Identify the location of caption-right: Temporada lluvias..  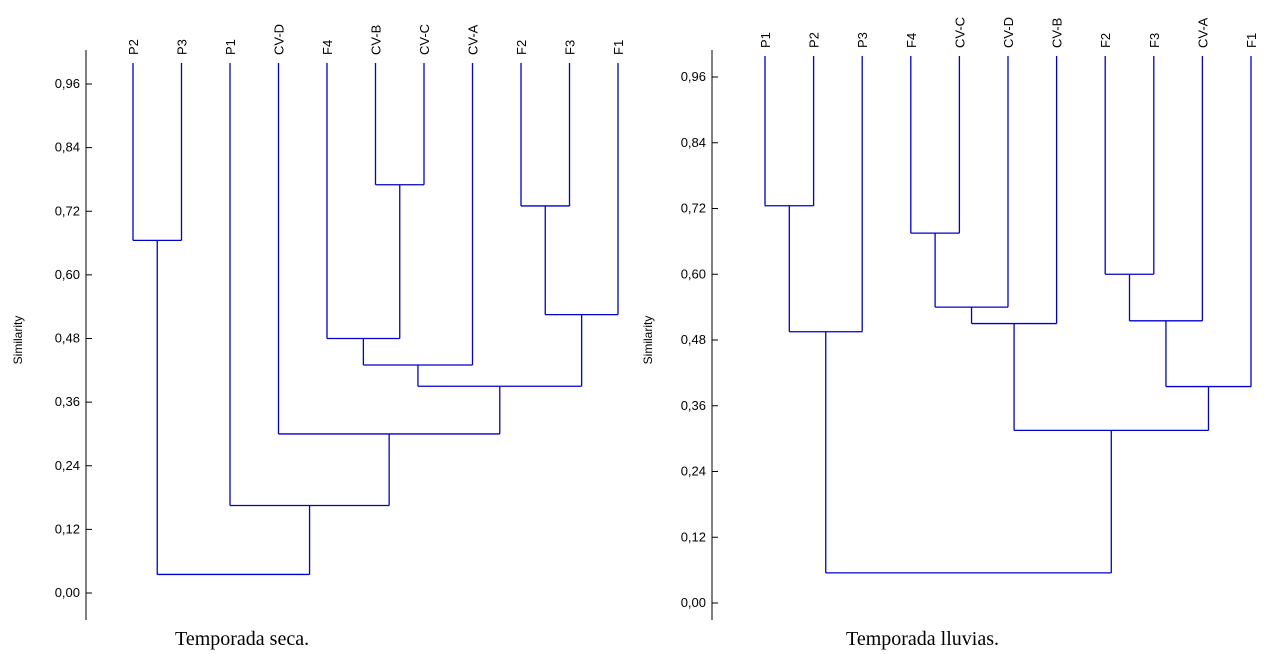
(922, 639).